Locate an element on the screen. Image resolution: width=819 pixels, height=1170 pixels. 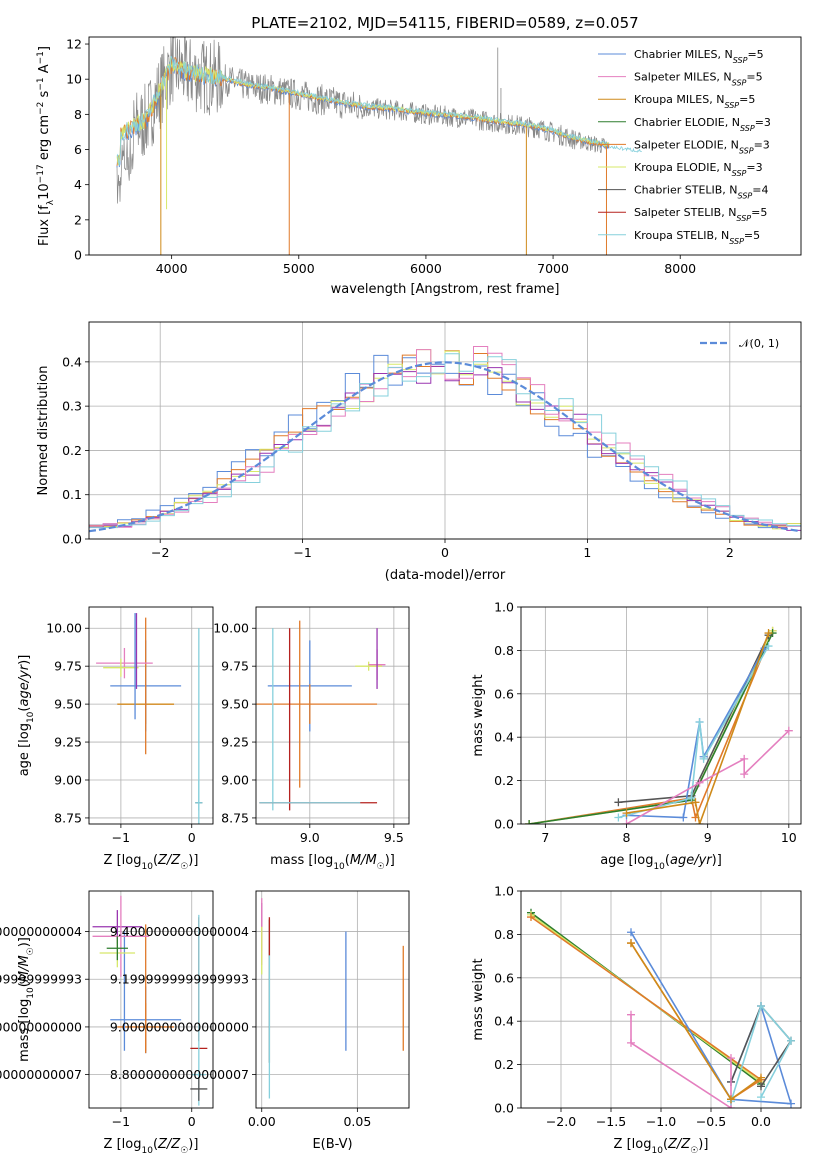
y-tick-label: 4 is located at coordinates (78, 184).